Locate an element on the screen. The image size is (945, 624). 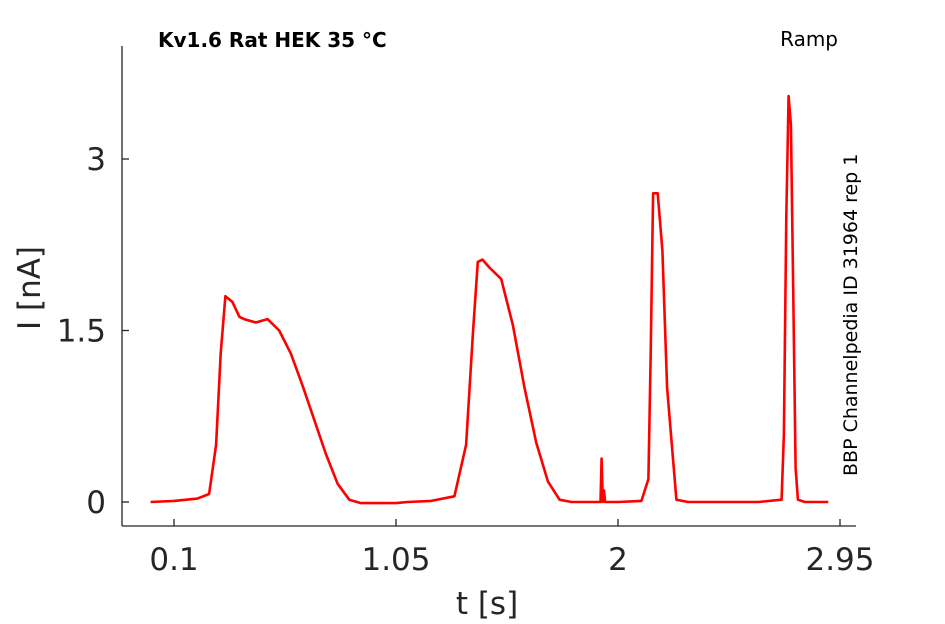
y-tick-label: 0 is located at coordinates (96, 503).